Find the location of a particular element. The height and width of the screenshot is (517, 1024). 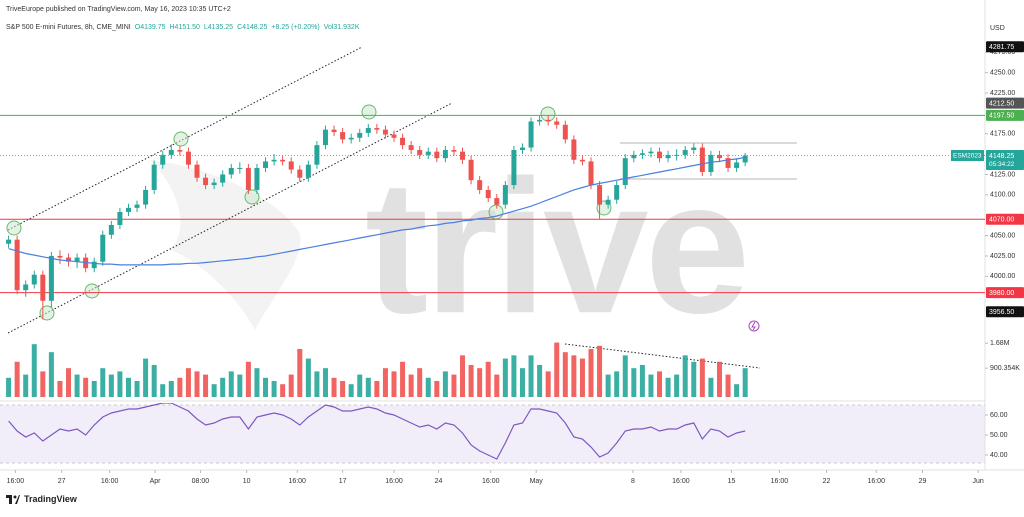

brand: TradingView is located at coordinates (41, 499).